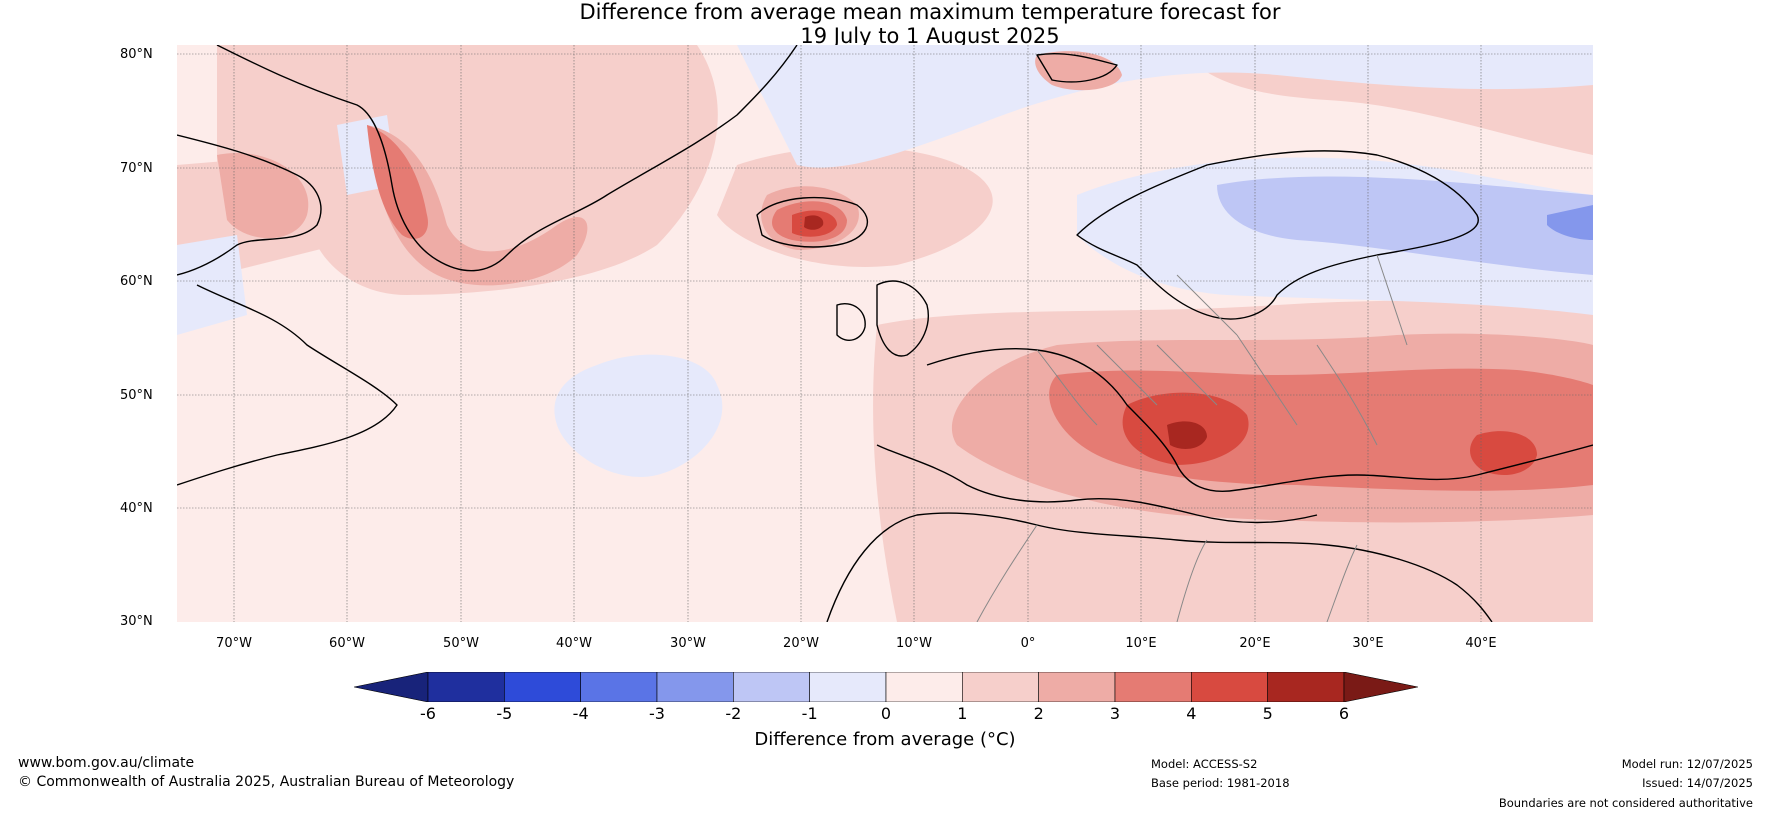 Image resolution: width=1770 pixels, height=816 pixels. What do you see at coordinates (930, 36) in the screenshot?
I see `title-line-2: 19 July to 1 August 2025` at bounding box center [930, 36].